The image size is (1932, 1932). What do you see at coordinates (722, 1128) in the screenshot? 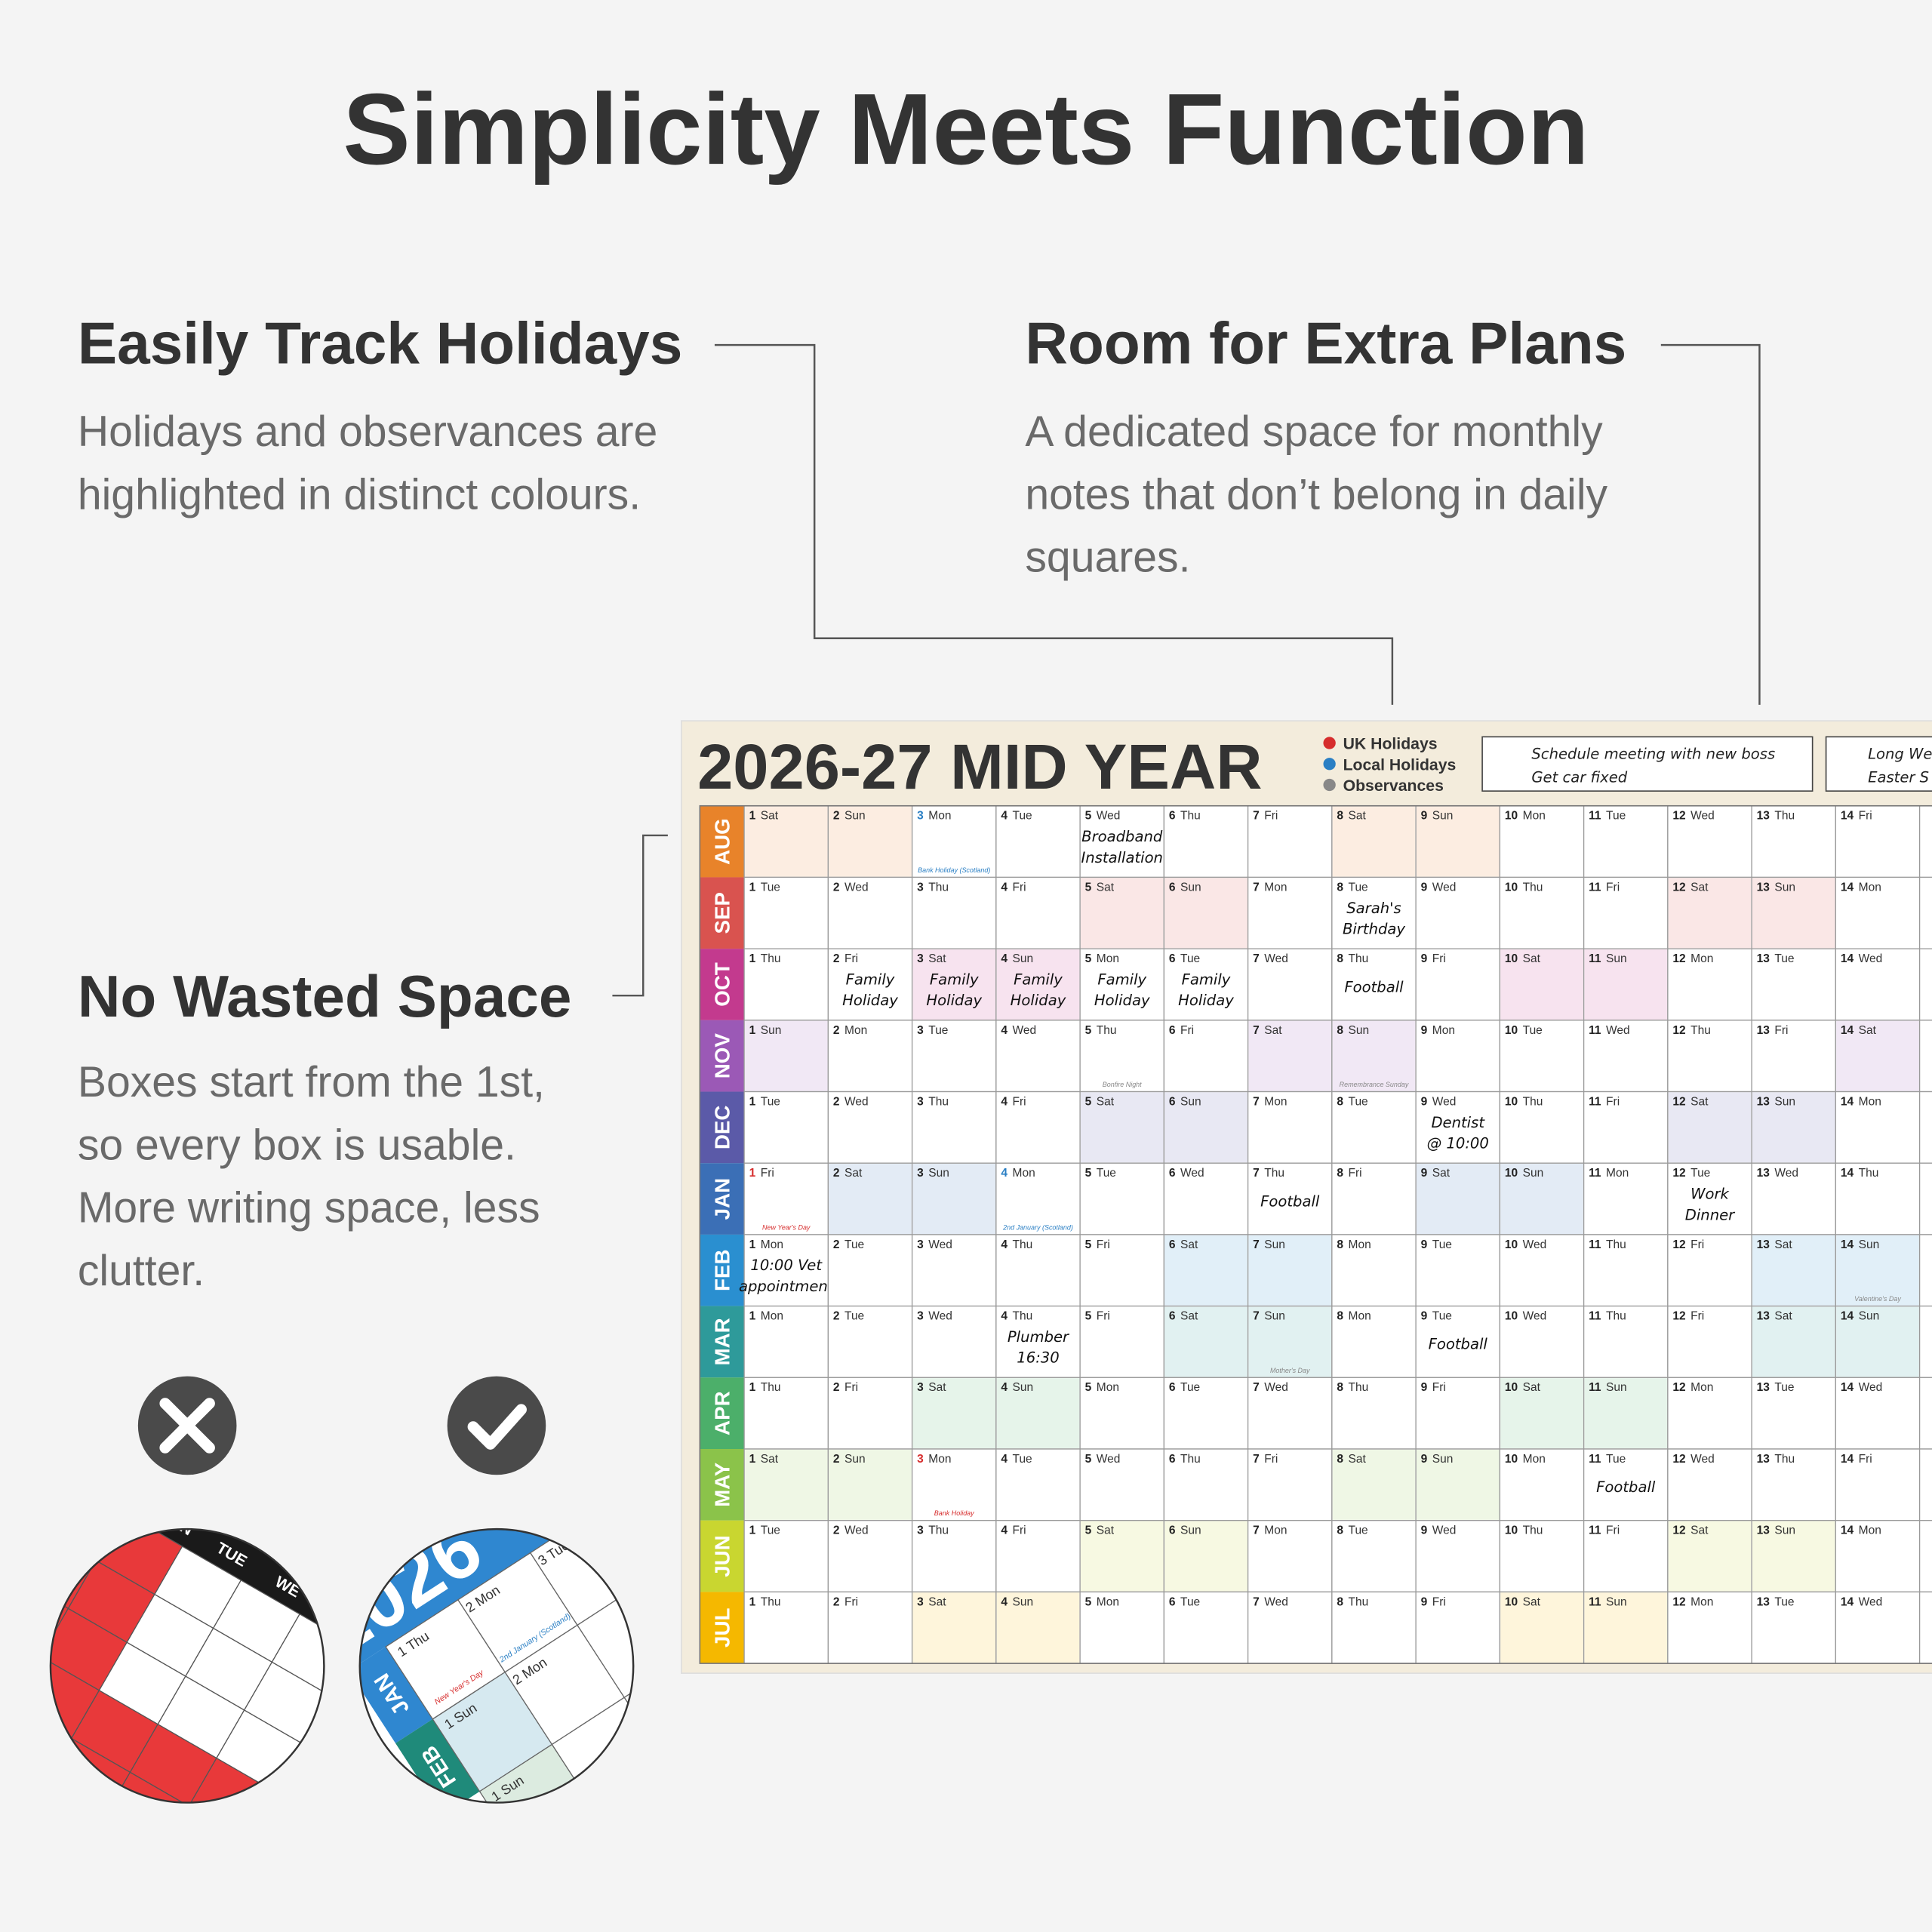
I see `month-label: DEC` at bounding box center [722, 1128].